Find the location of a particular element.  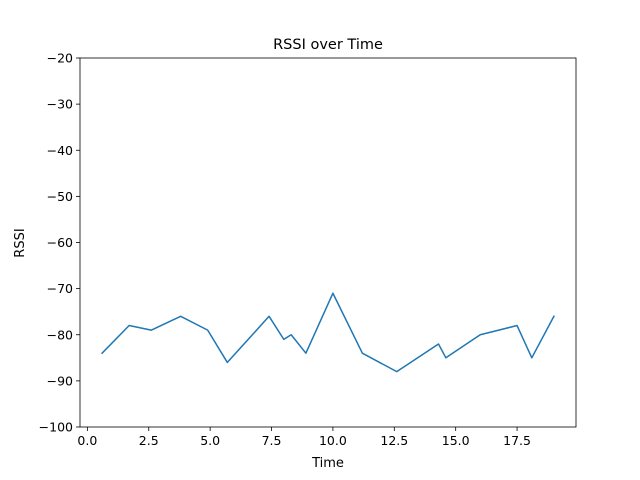

x-axis-label: Time is located at coordinates (327, 463).